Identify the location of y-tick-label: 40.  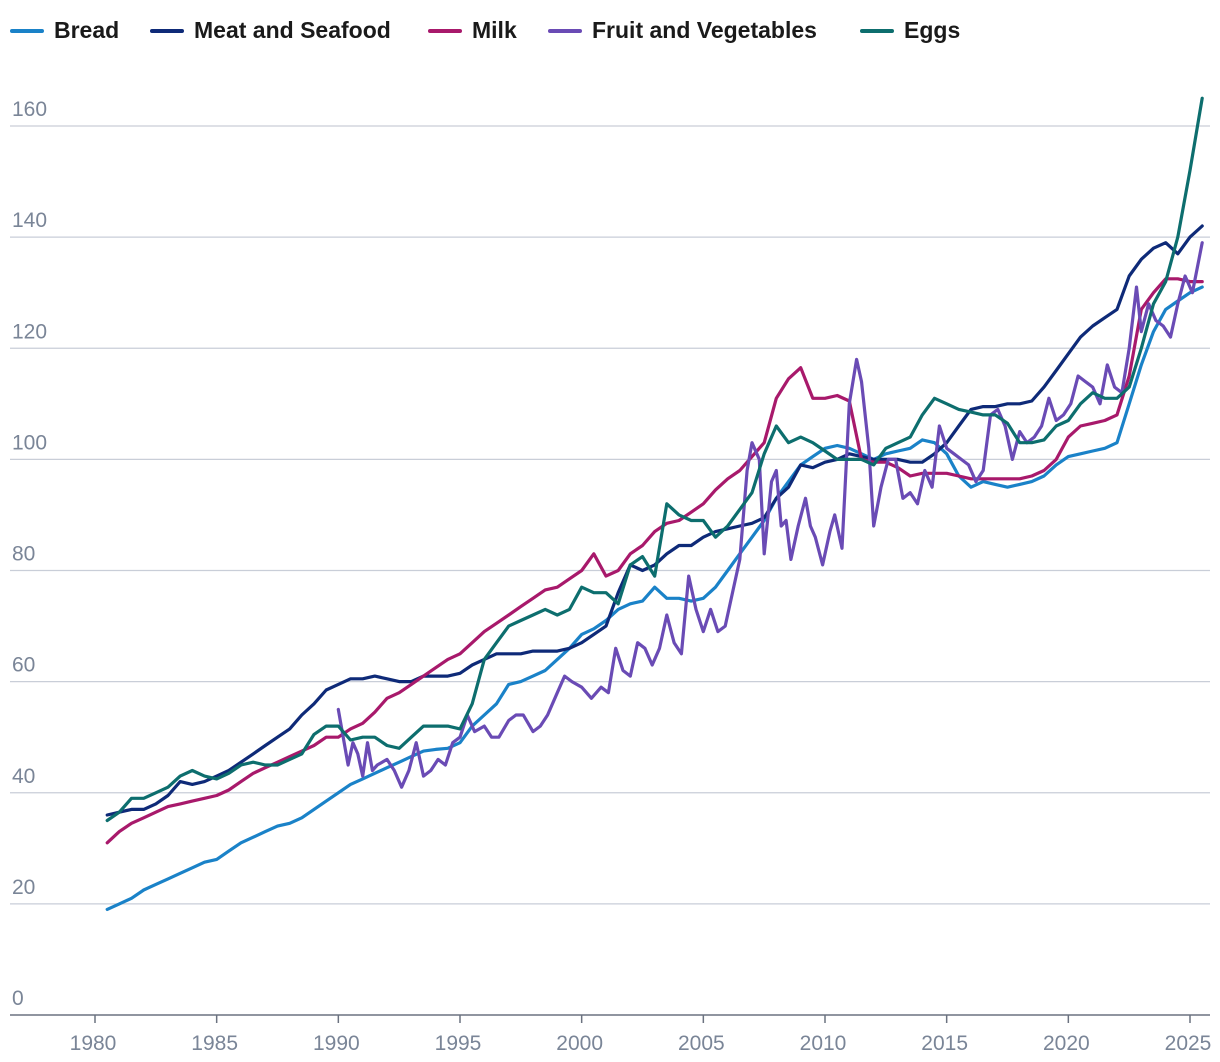
(23, 776).